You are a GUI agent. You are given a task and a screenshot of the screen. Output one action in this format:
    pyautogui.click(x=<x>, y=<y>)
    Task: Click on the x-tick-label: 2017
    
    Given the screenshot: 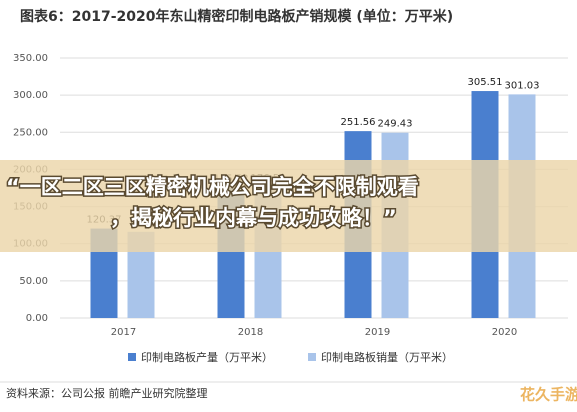 What is the action you would take?
    pyautogui.click(x=123, y=332)
    